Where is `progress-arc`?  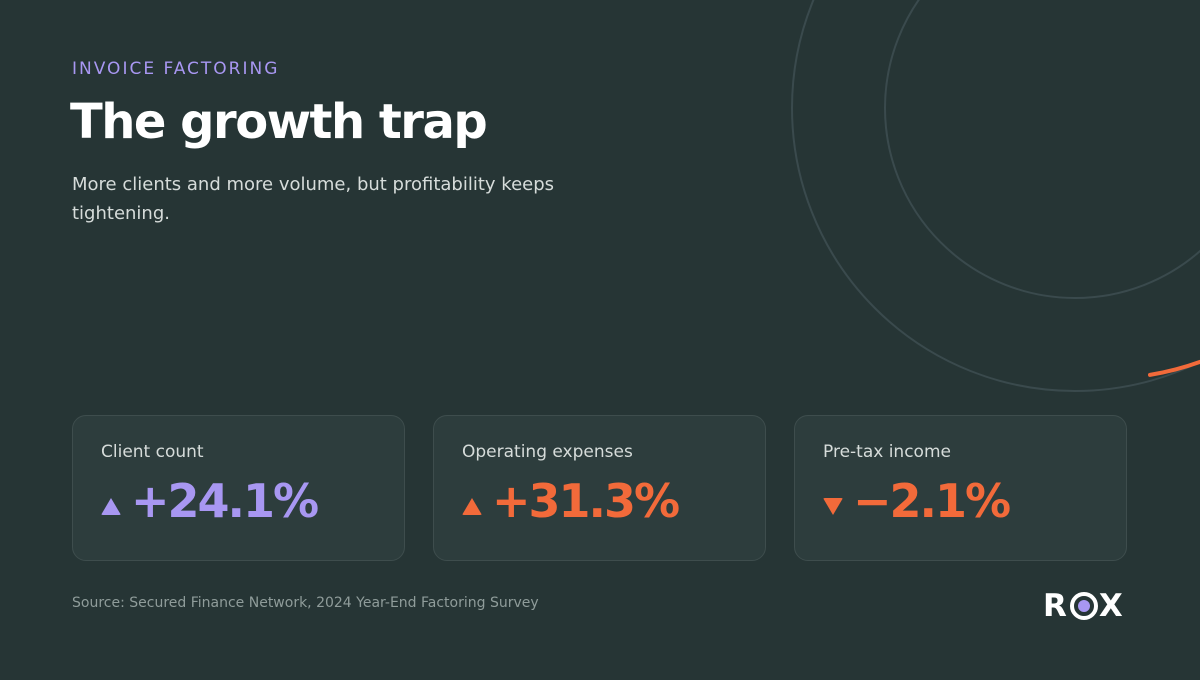 progress-arc is located at coordinates (1174, 368).